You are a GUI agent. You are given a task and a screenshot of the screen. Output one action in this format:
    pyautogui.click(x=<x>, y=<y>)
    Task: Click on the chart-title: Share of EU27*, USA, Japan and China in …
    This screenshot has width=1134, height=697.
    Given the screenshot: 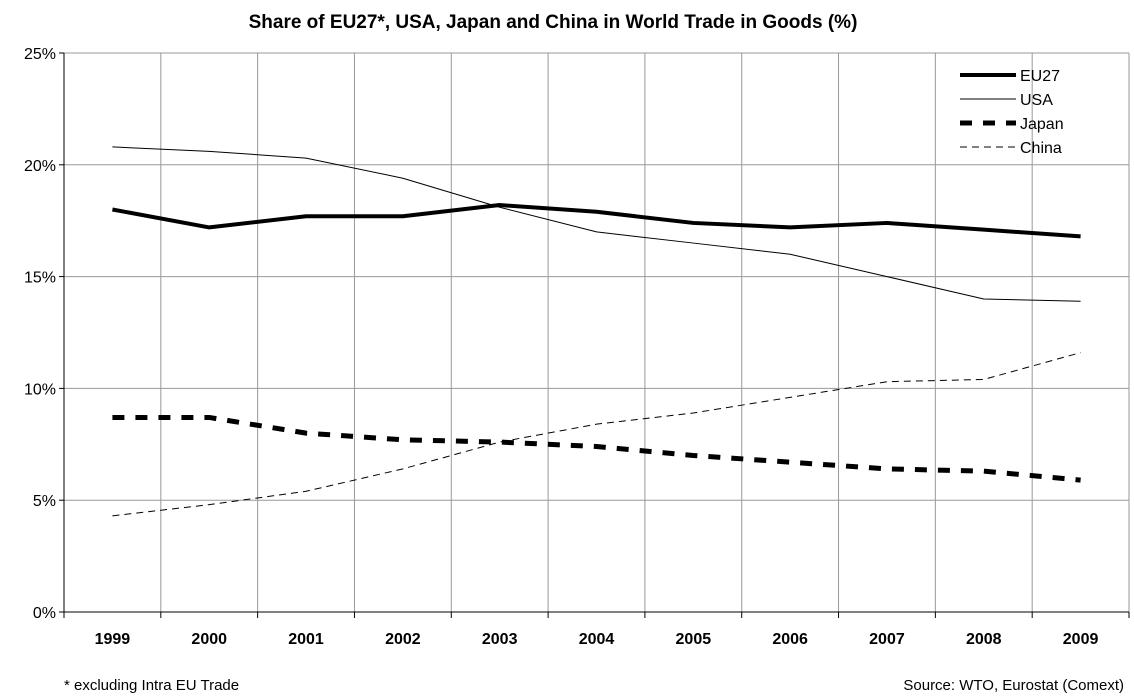 What is the action you would take?
    pyautogui.click(x=553, y=22)
    